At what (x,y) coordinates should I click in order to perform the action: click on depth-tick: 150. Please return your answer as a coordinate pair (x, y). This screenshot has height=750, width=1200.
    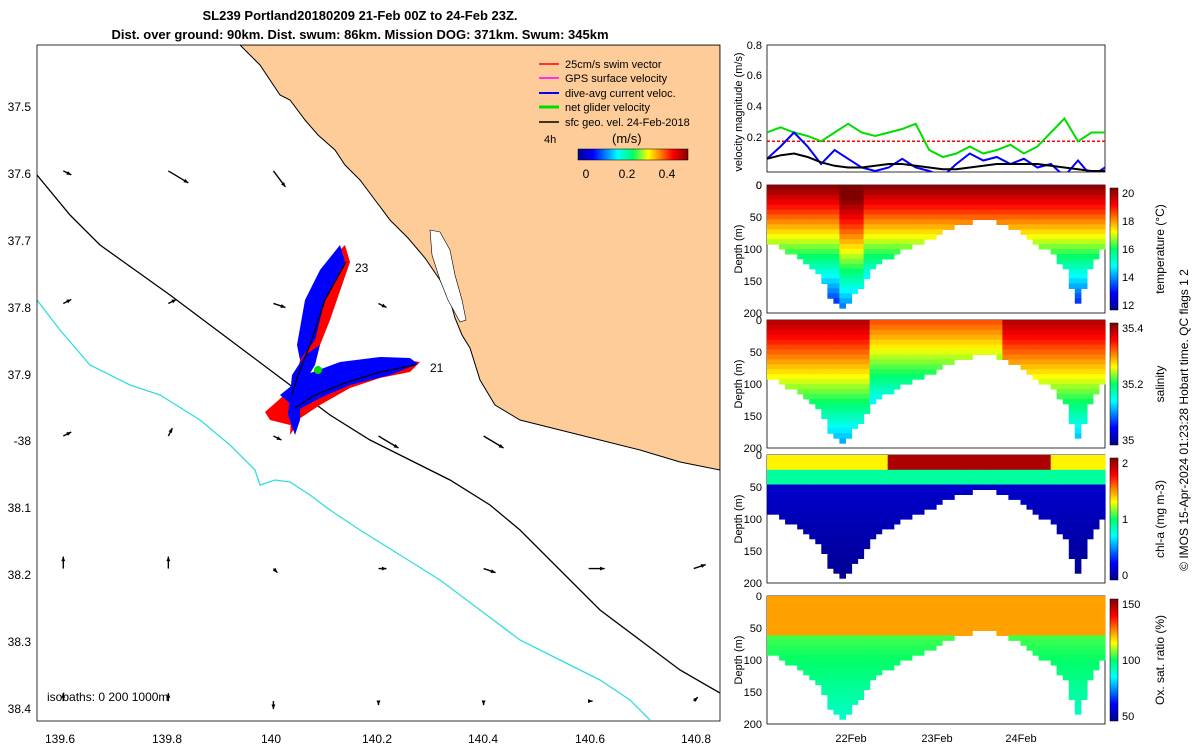
    Looking at the image, I should click on (753, 552).